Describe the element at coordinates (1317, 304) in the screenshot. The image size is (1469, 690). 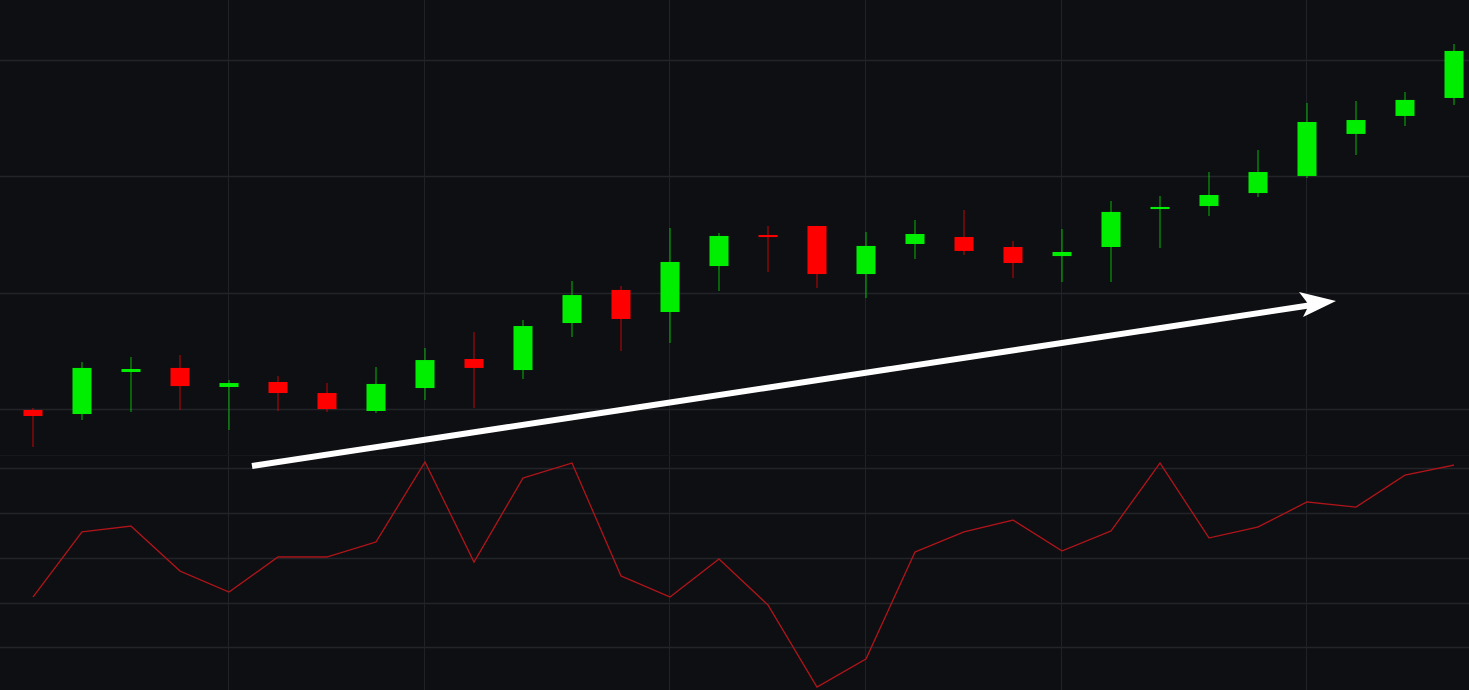
I see `arrow-head` at that location.